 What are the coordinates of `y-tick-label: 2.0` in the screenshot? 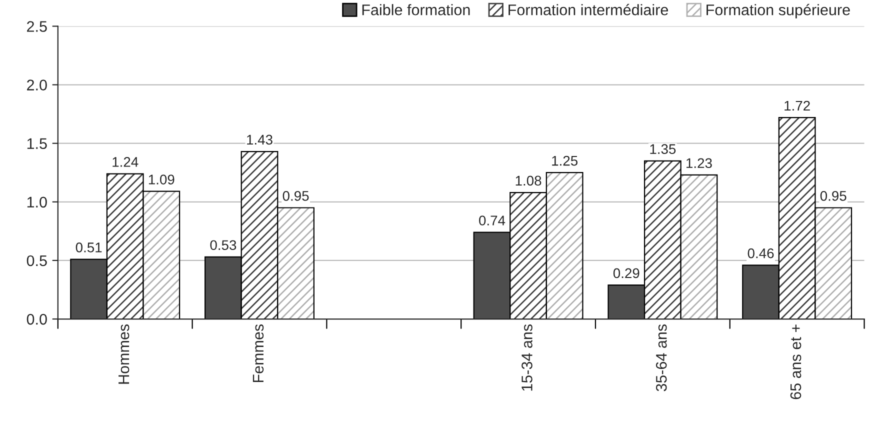 It's located at (37, 85).